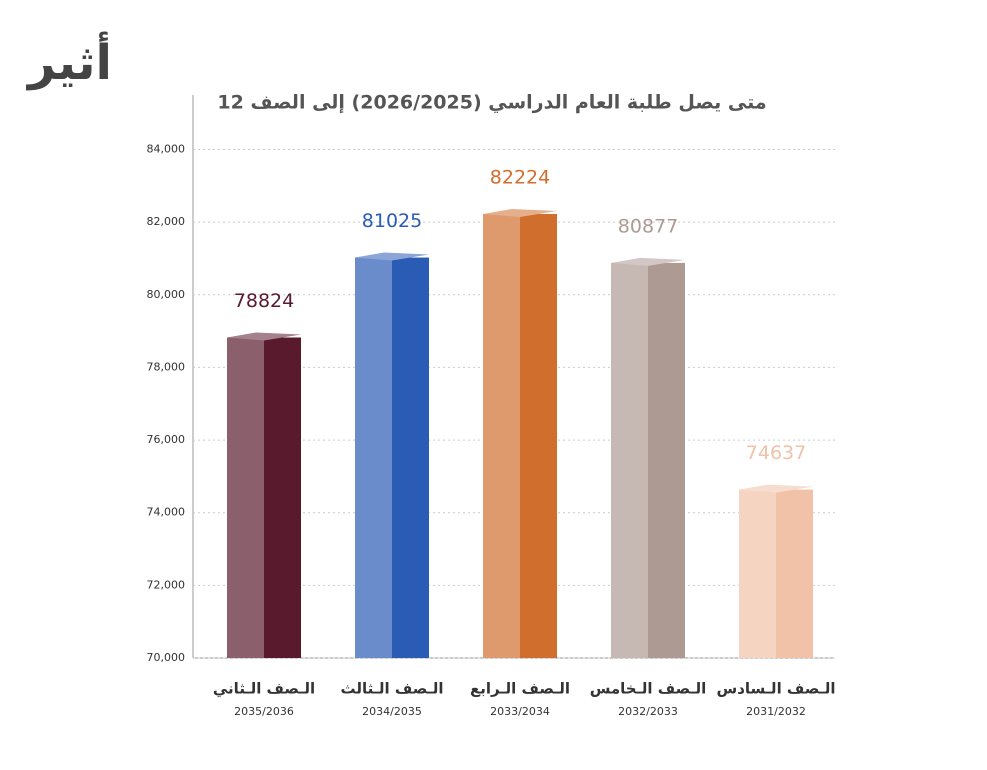 The width and height of the screenshot is (987, 770). Describe the element at coordinates (166, 294) in the screenshot. I see `y-tick-label: 80,000` at that location.